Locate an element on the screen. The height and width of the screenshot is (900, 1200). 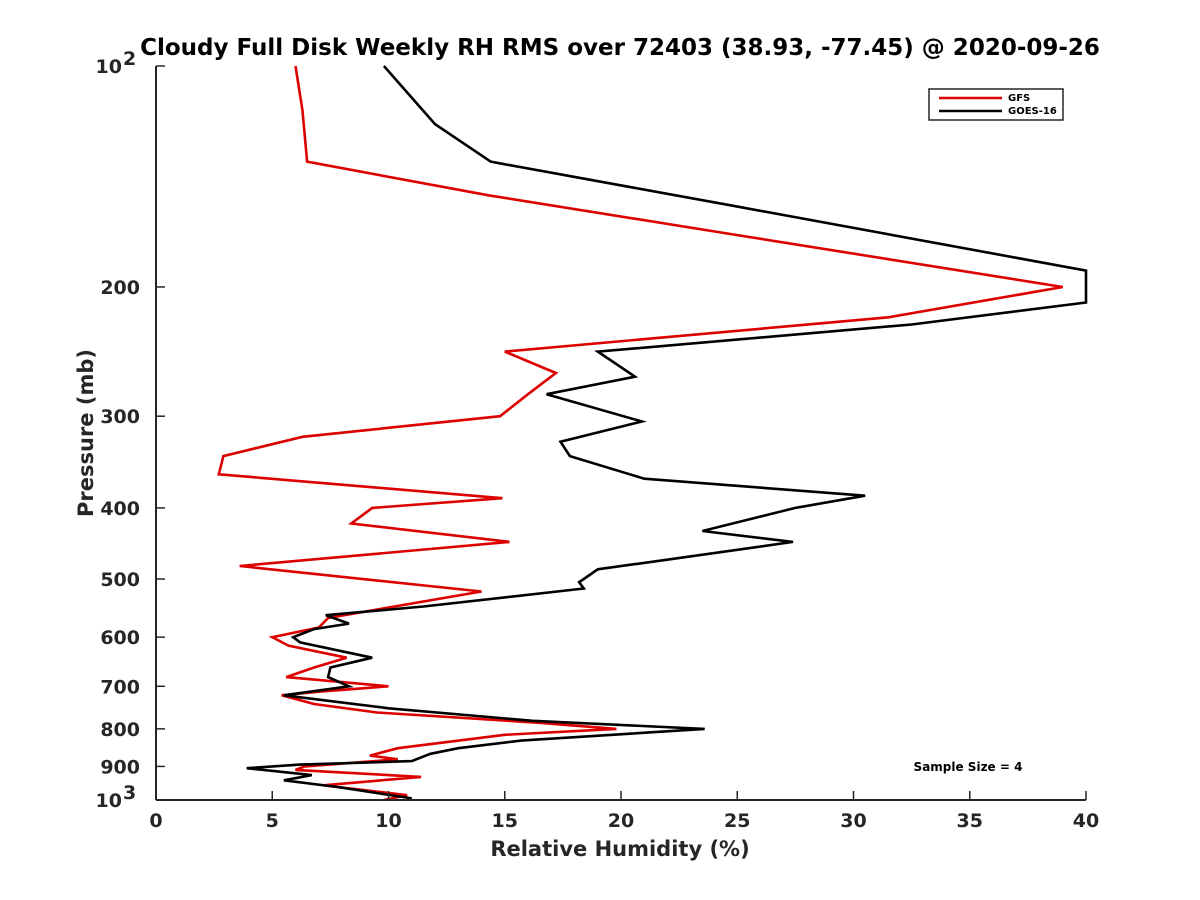
y-tick-label: 200 is located at coordinates (120, 288).